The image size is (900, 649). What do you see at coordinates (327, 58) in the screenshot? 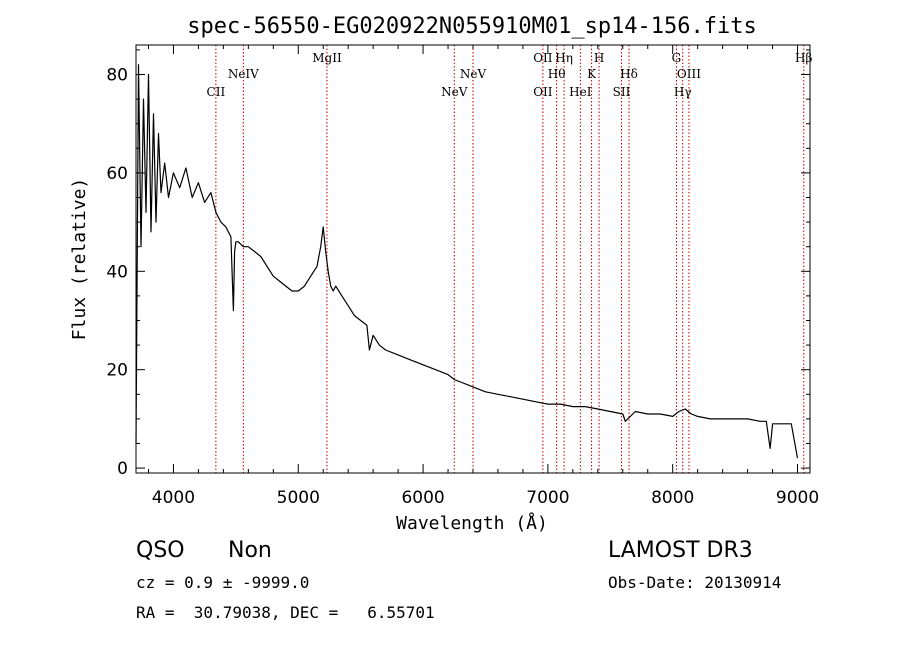
I see `line-marker-label: MgII` at bounding box center [327, 58].